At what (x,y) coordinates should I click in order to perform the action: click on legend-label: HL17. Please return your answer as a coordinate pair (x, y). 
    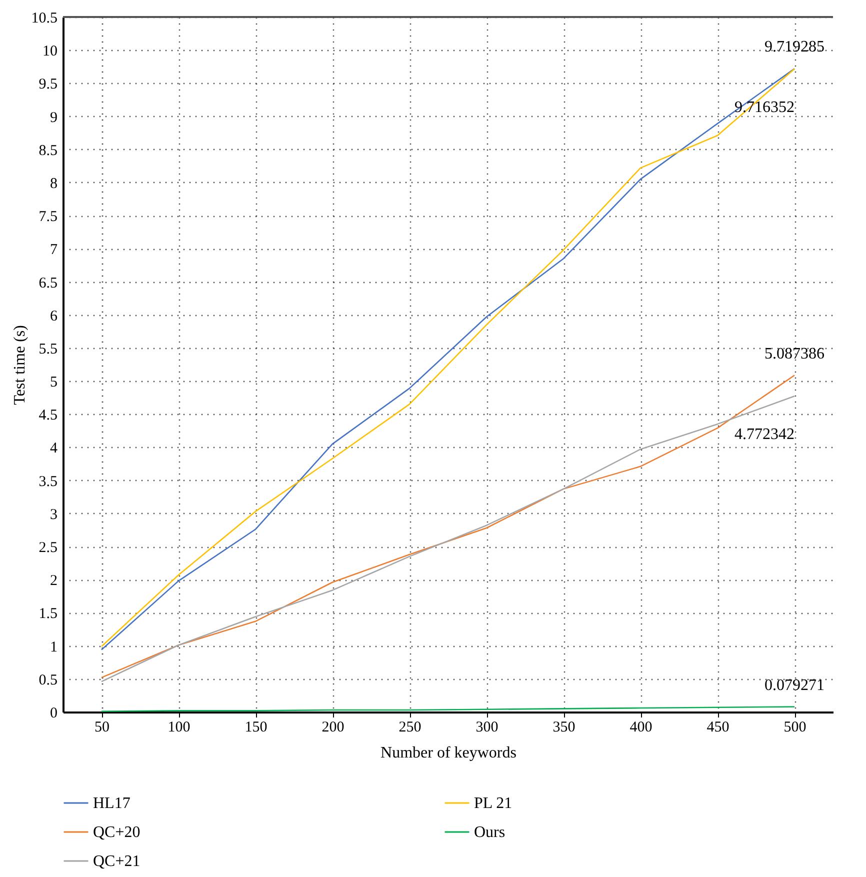
    Looking at the image, I should click on (111, 803).